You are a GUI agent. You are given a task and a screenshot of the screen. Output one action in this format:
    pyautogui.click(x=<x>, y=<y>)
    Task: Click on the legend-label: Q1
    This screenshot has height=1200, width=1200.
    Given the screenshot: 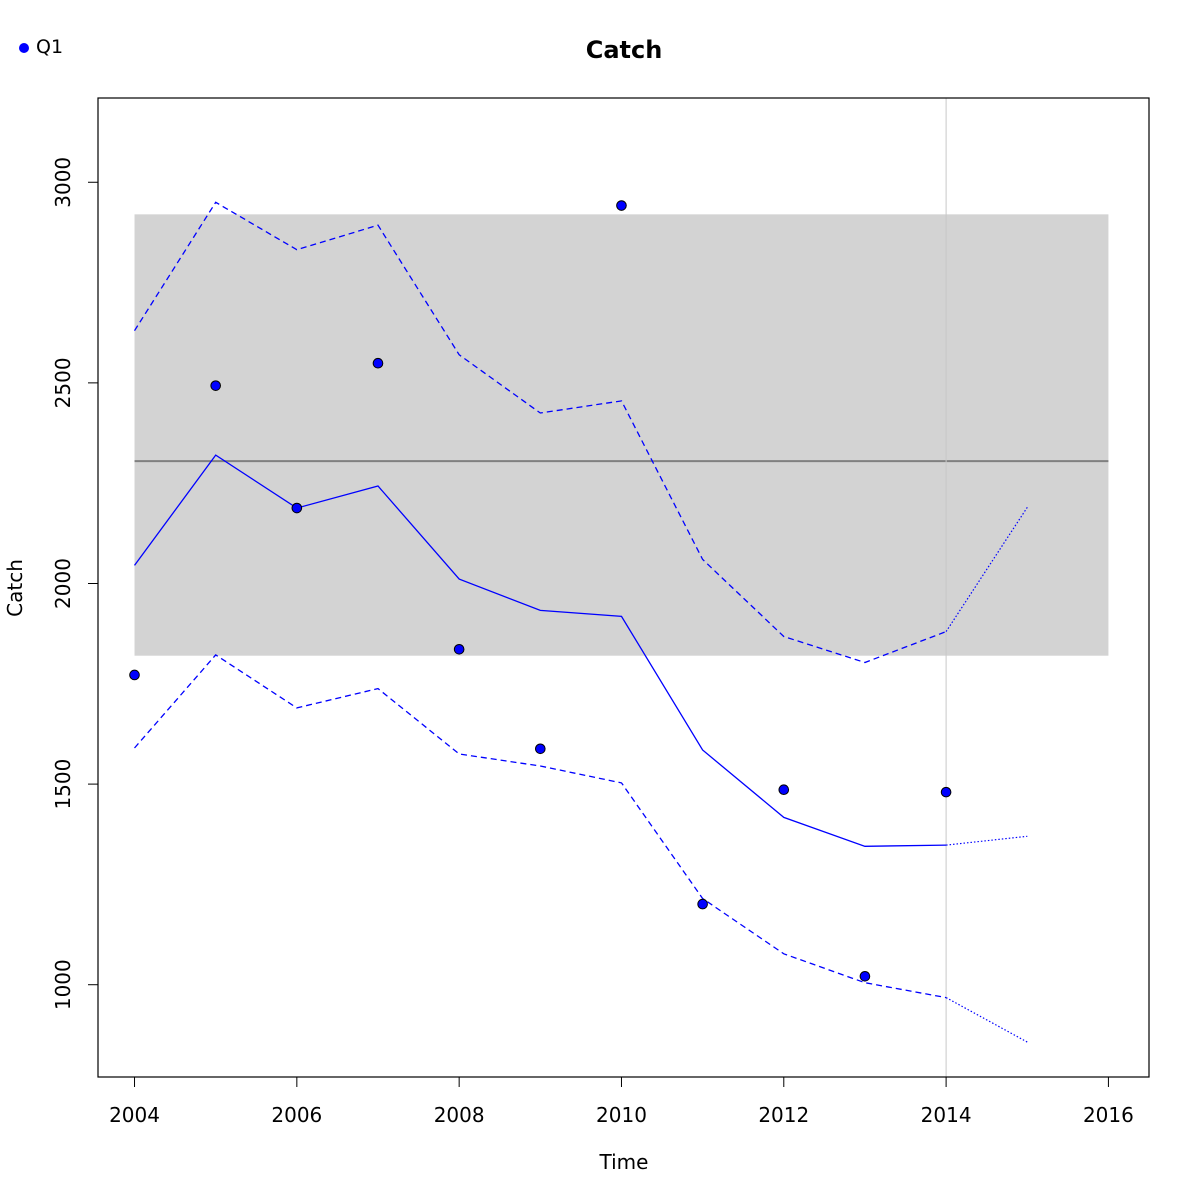 What is the action you would take?
    pyautogui.click(x=49, y=47)
    